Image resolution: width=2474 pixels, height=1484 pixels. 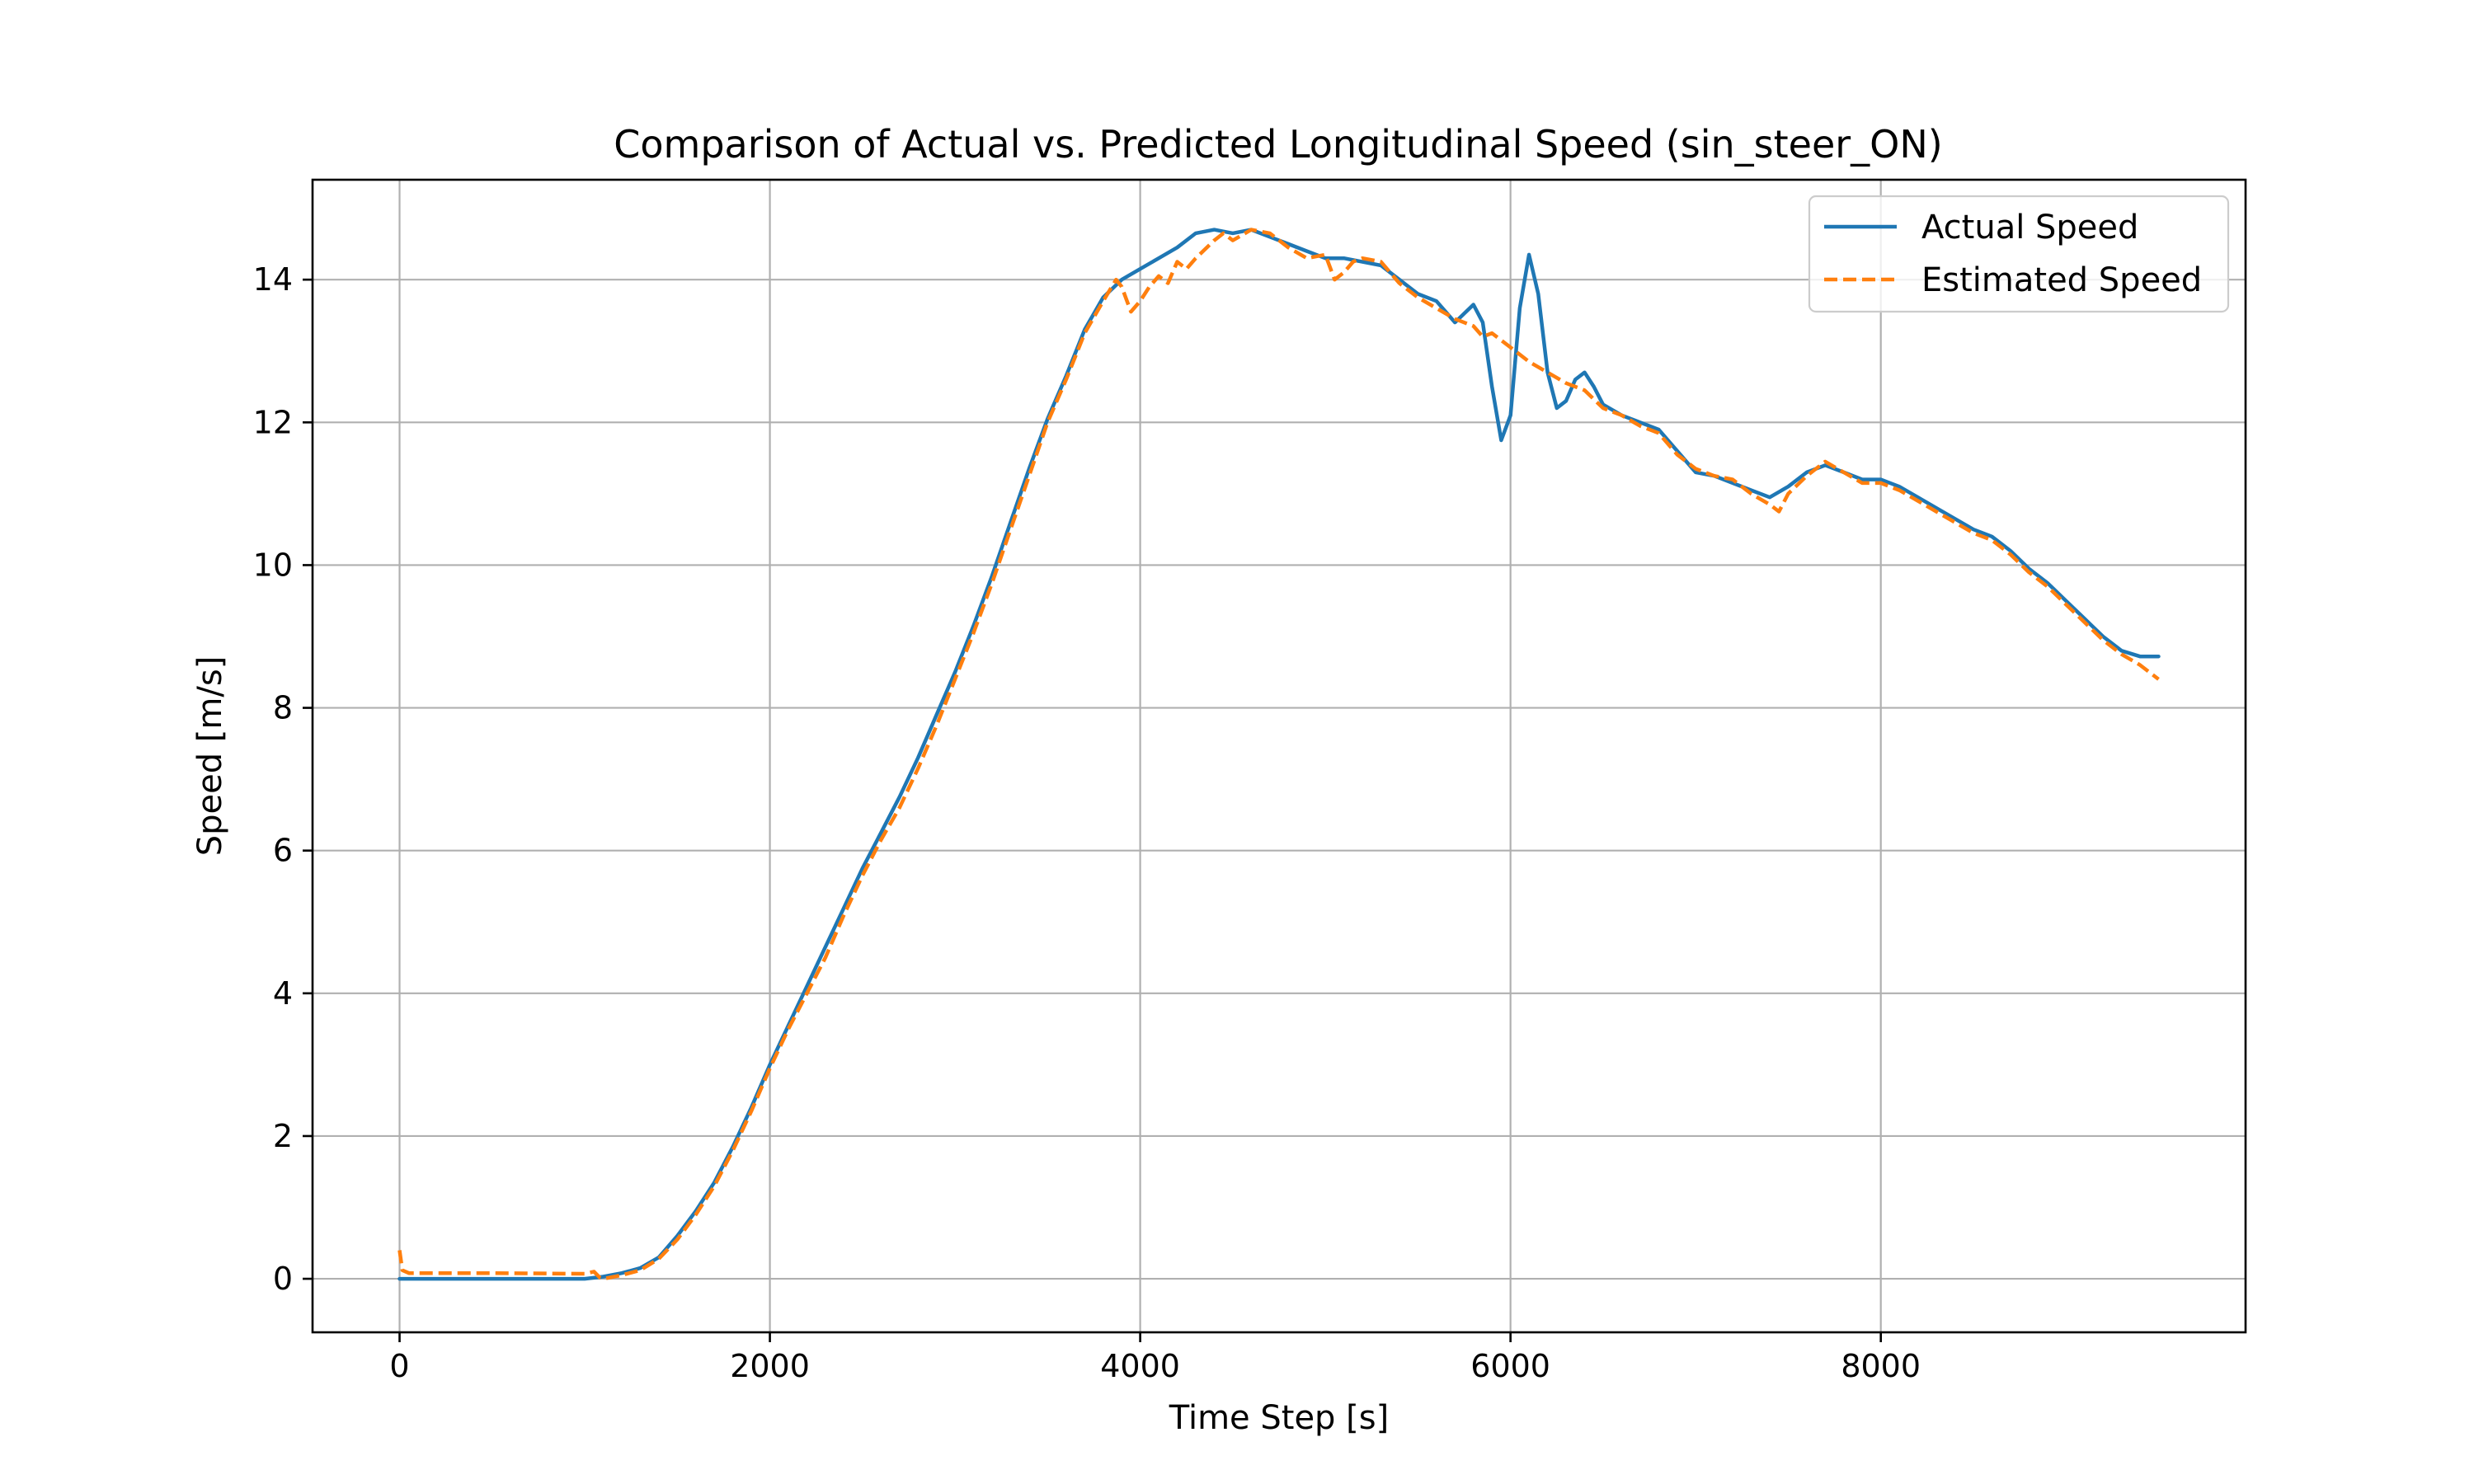 I want to click on y-tick-label: 0, so click(x=283, y=1279).